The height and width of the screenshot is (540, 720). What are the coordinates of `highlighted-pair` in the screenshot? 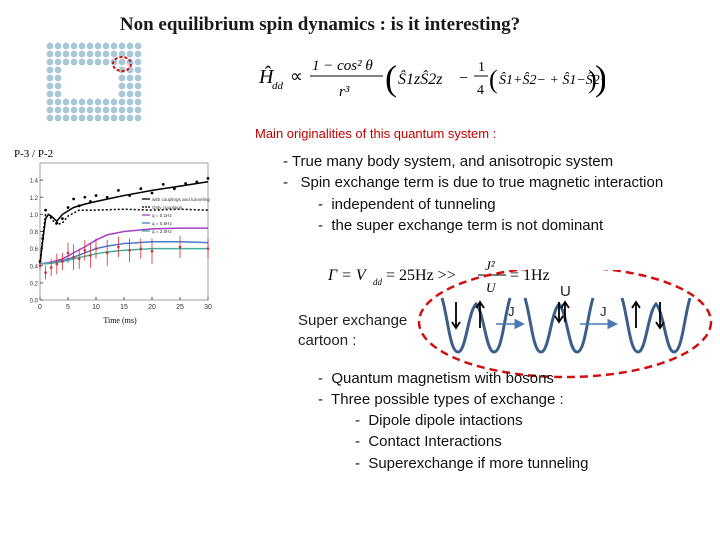 It's located at (122, 64).